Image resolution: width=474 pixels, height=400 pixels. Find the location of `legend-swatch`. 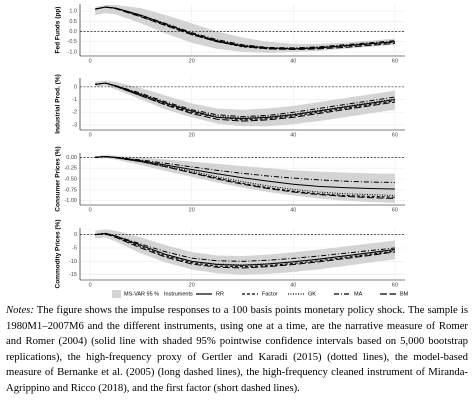

legend-swatch is located at coordinates (116, 294).